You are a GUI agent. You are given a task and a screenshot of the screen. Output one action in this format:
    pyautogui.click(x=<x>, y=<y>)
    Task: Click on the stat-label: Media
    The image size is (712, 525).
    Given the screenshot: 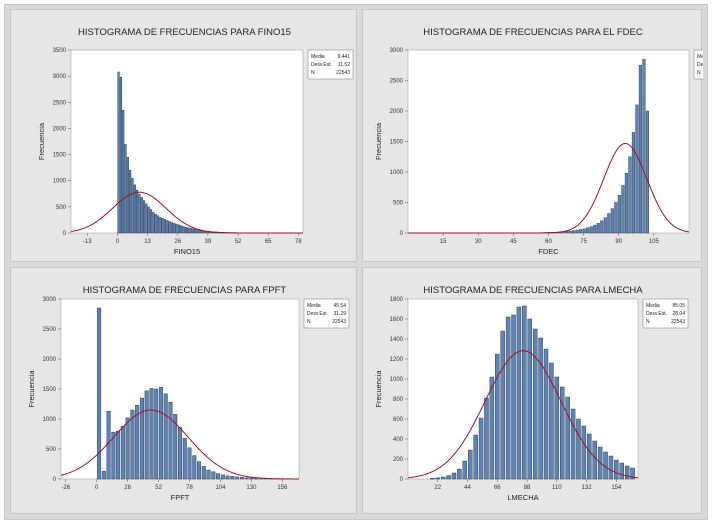 What is the action you would take?
    pyautogui.click(x=653, y=306)
    